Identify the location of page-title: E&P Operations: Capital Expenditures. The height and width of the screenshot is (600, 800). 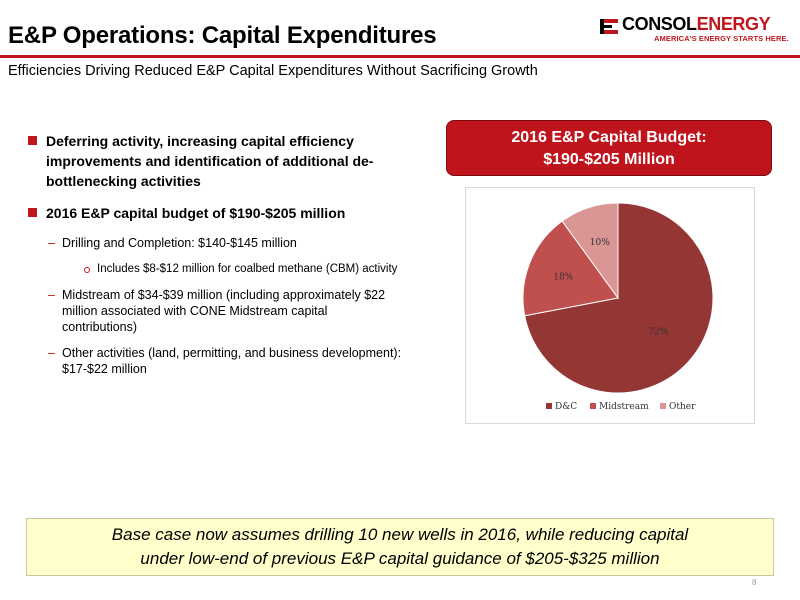
(222, 35).